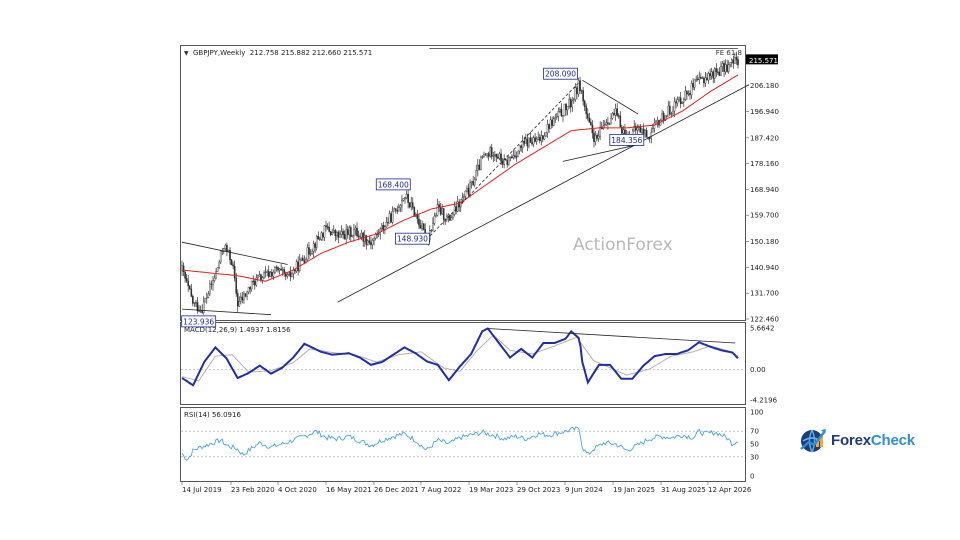 The image size is (960, 540). What do you see at coordinates (584, 490) in the screenshot?
I see `x-tick-label: 9 Jun 2024` at bounding box center [584, 490].